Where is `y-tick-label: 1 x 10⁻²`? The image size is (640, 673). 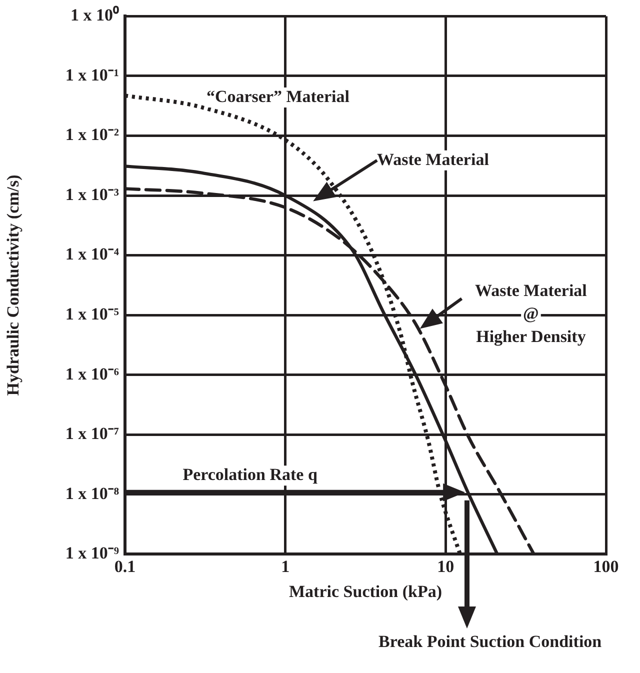
y-tick-label: 1 x 10⁻² is located at coordinates (92, 134).